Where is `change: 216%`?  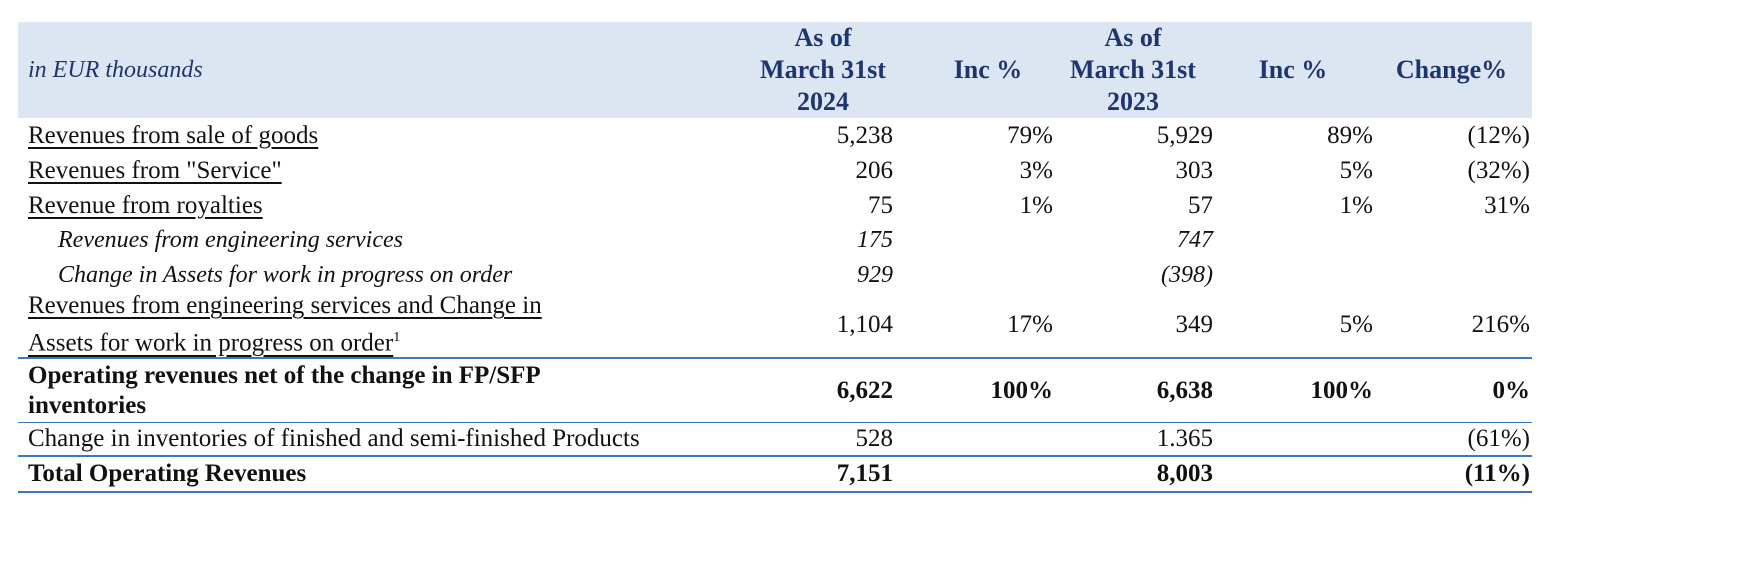 change: 216% is located at coordinates (1500, 324).